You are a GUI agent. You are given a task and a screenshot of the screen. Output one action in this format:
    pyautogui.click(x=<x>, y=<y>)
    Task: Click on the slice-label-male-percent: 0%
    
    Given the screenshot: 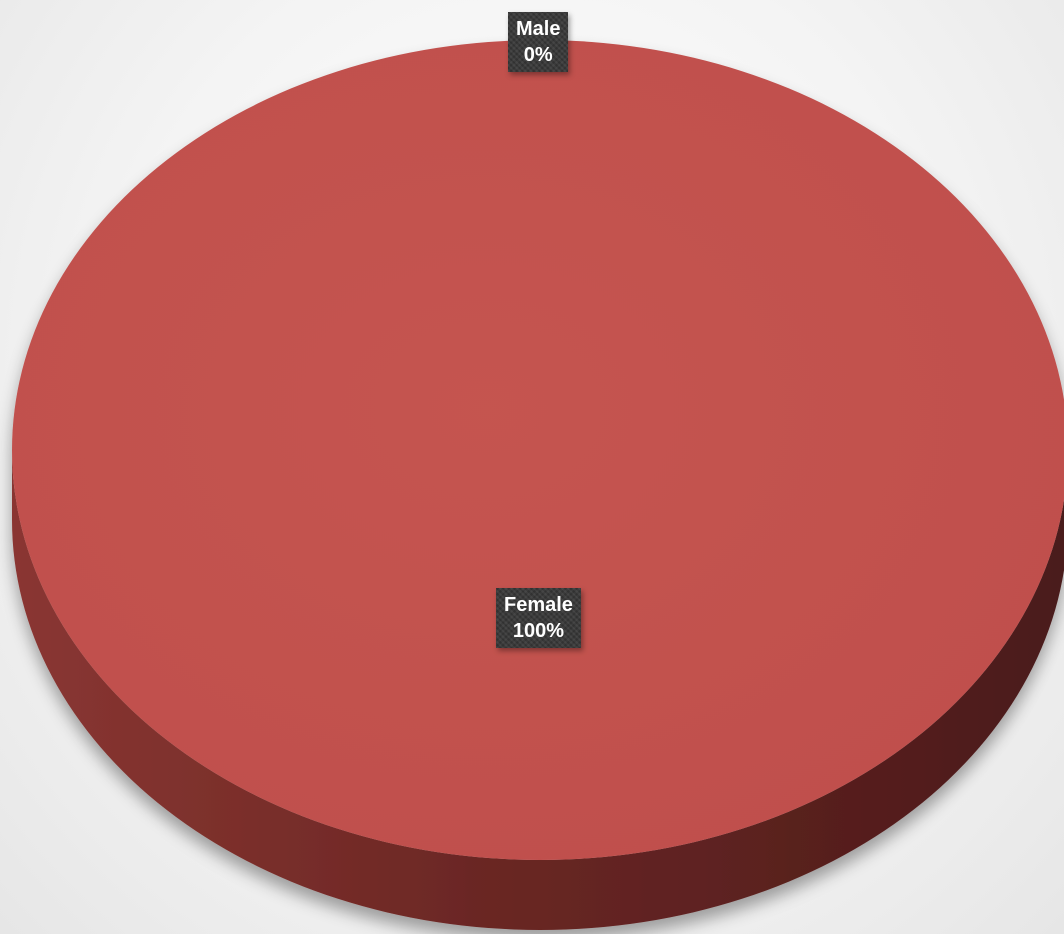 What is the action you would take?
    pyautogui.click(x=538, y=55)
    